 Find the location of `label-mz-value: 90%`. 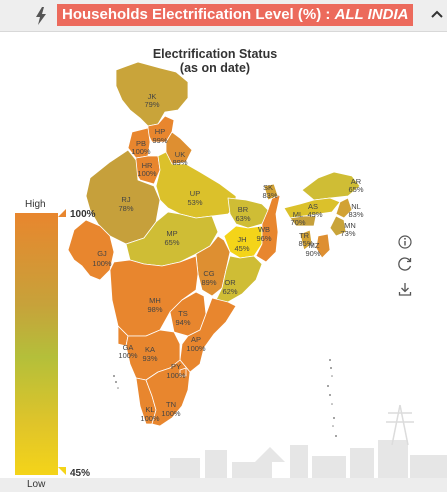

label-mz-value: 90% is located at coordinates (312, 253).